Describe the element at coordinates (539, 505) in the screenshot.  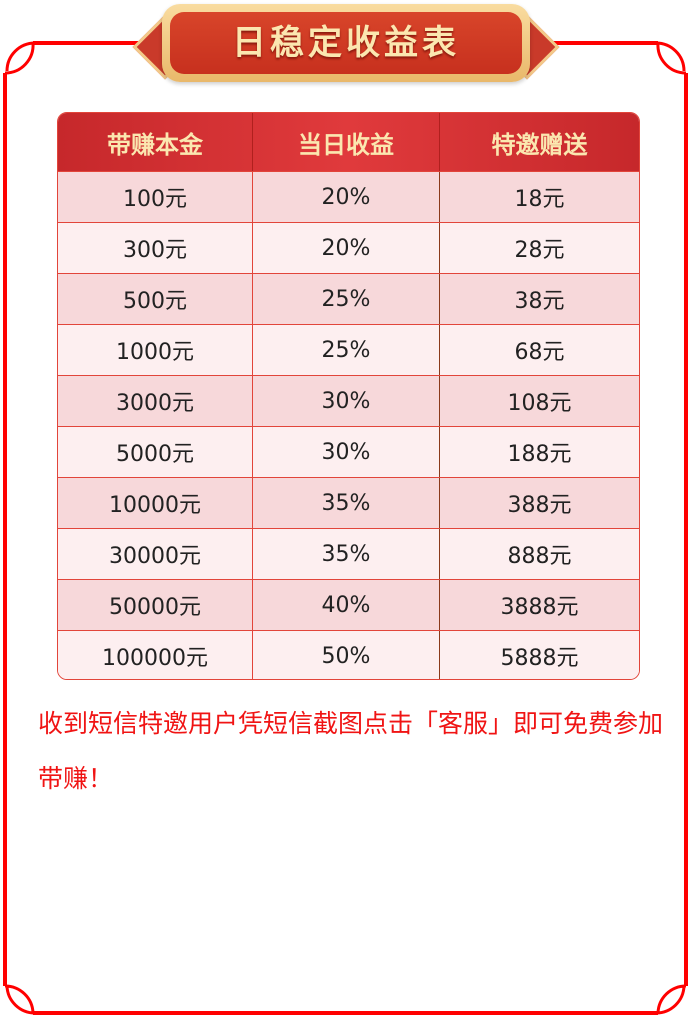
I see `cell-bonus: 388元` at that location.